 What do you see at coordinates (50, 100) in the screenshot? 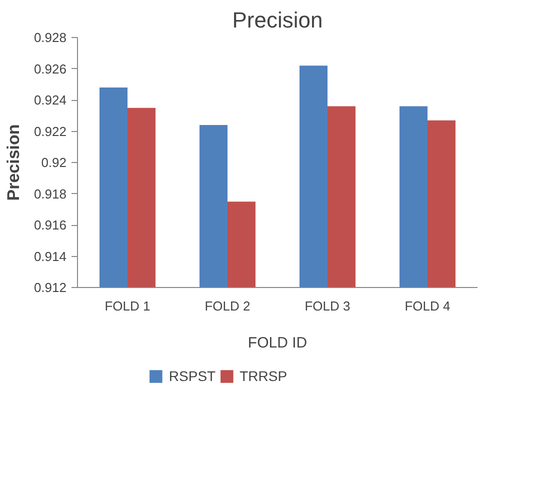
I see `y-tick-label: 0.924` at bounding box center [50, 100].